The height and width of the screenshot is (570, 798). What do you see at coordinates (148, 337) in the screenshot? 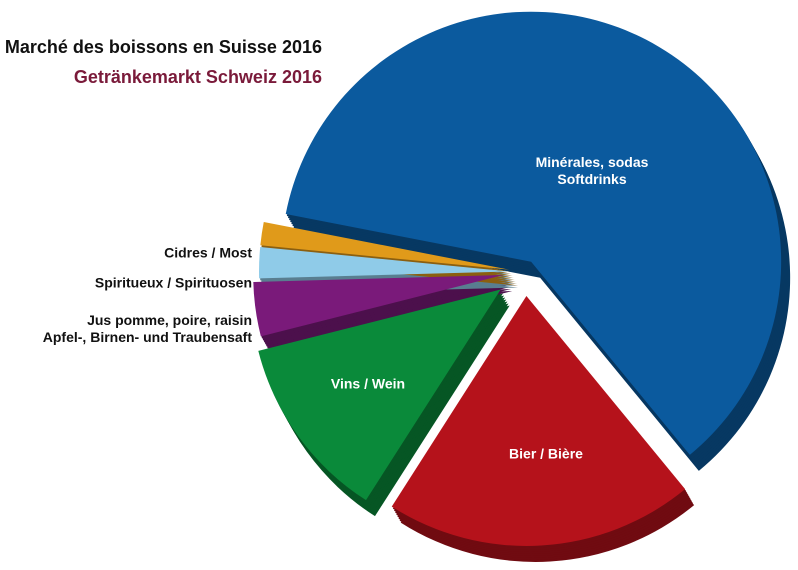
I see `slice-label: Apfel-, Birnen- und Traubensaft` at bounding box center [148, 337].